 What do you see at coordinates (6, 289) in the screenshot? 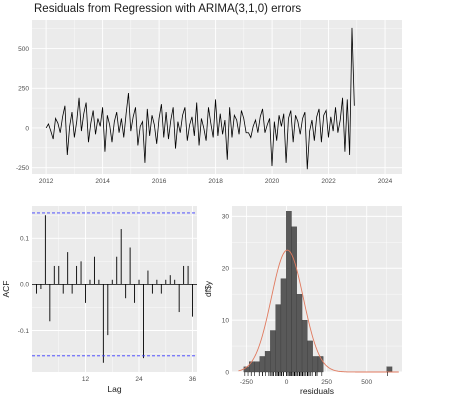
I see `acf-y-axis-label: ACF` at bounding box center [6, 289].